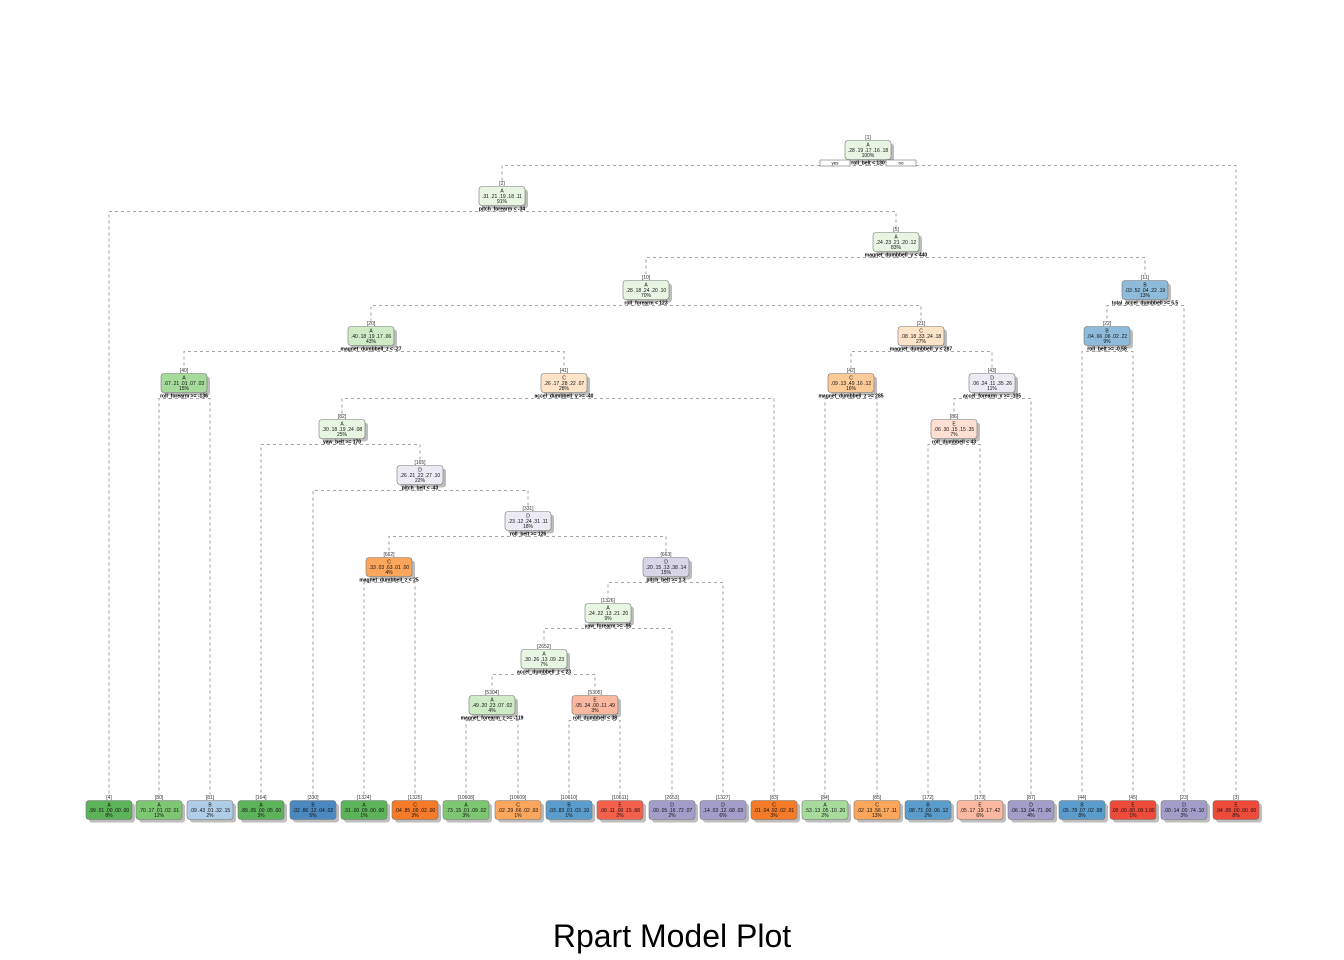 This screenshot has height=960, width=1344. What do you see at coordinates (774, 816) in the screenshot?
I see `node-pct: 3%` at bounding box center [774, 816].